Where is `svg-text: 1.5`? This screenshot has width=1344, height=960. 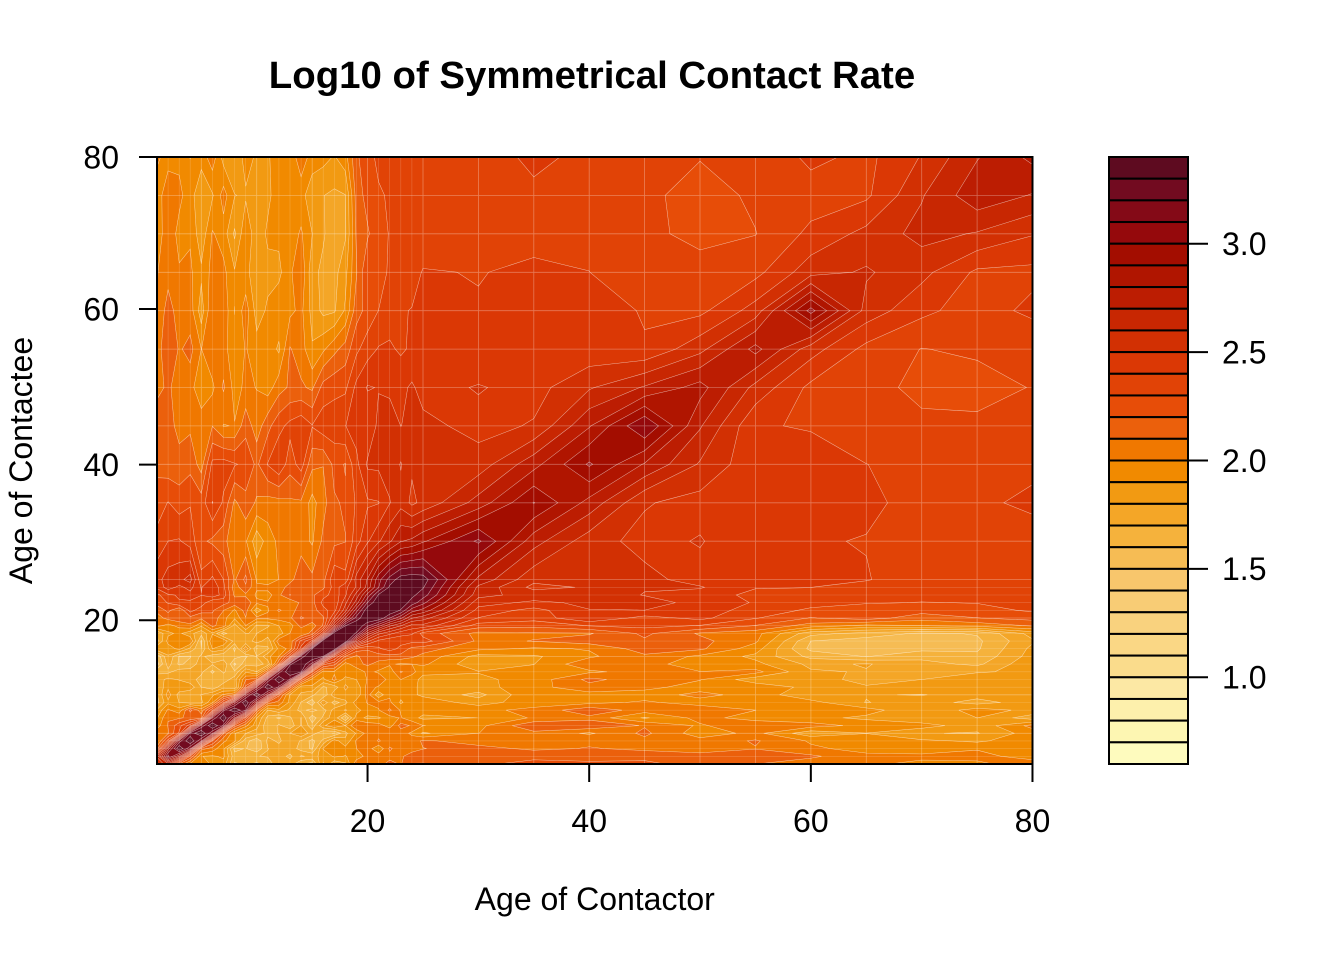 svg-text: 1.5 is located at coordinates (1244, 569).